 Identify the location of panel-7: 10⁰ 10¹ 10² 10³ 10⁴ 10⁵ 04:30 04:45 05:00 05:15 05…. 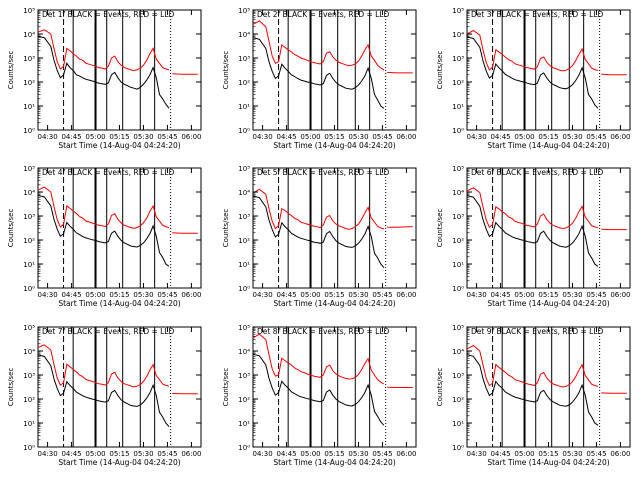
(104, 395).